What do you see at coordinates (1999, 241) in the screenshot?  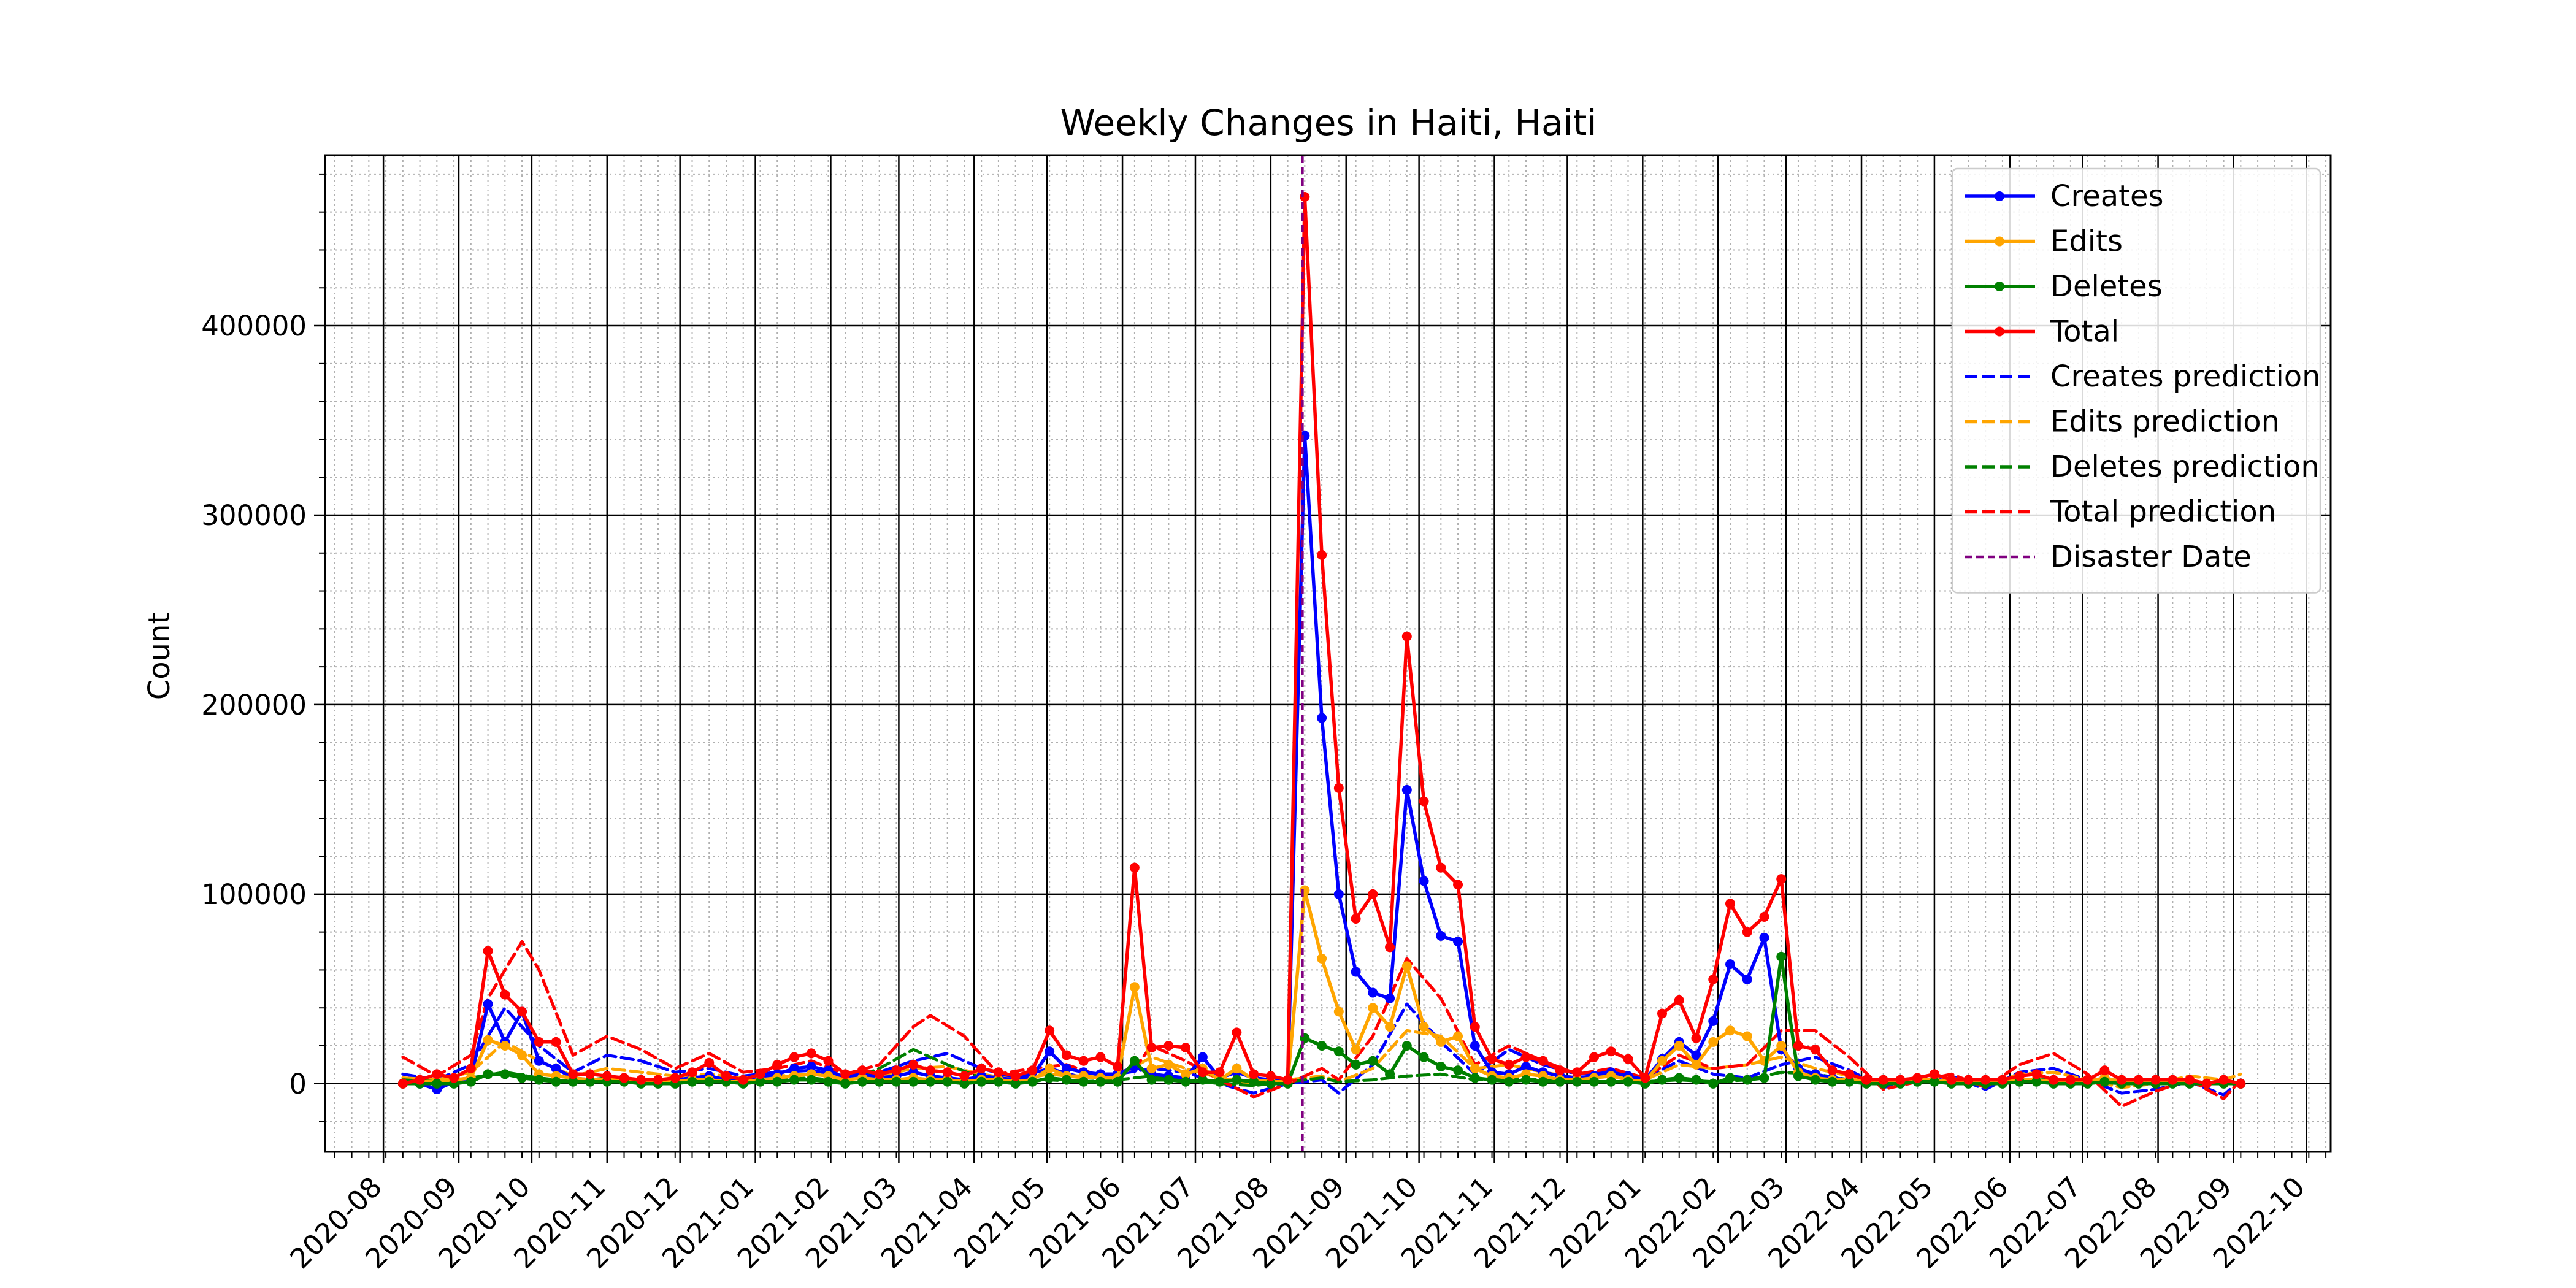 I see `legend-marker-edits` at bounding box center [1999, 241].